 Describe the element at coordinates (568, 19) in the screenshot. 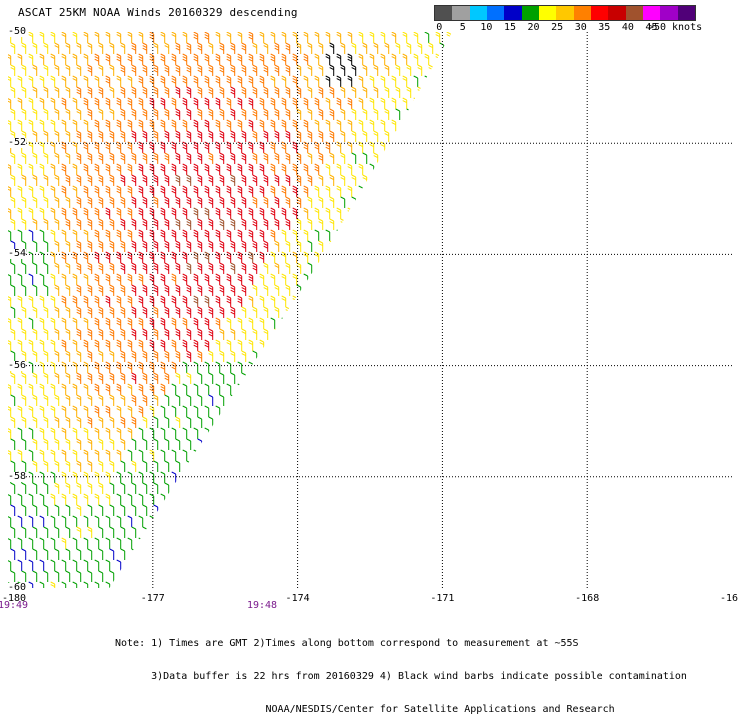

I see `wind-speed-legend: 0 5 10 15 20 25 30 35 40 45 >50 knots` at that location.